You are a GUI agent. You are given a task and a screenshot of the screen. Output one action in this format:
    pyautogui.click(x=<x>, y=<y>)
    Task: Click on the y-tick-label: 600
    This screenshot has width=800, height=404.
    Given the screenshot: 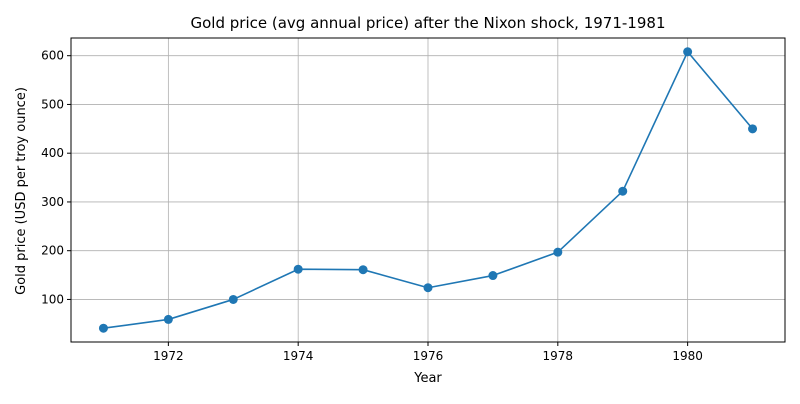 What is the action you would take?
    pyautogui.click(x=52, y=56)
    